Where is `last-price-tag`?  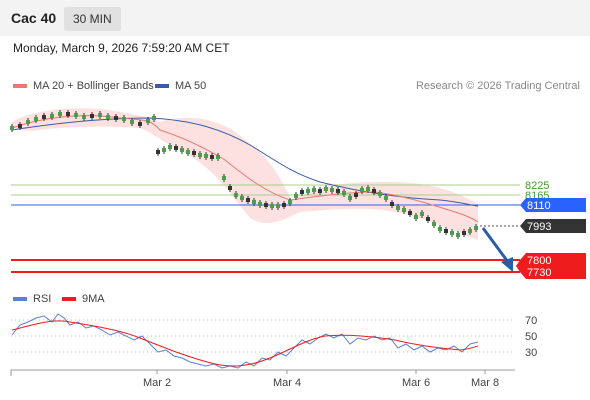 last-price-tag is located at coordinates (553, 226).